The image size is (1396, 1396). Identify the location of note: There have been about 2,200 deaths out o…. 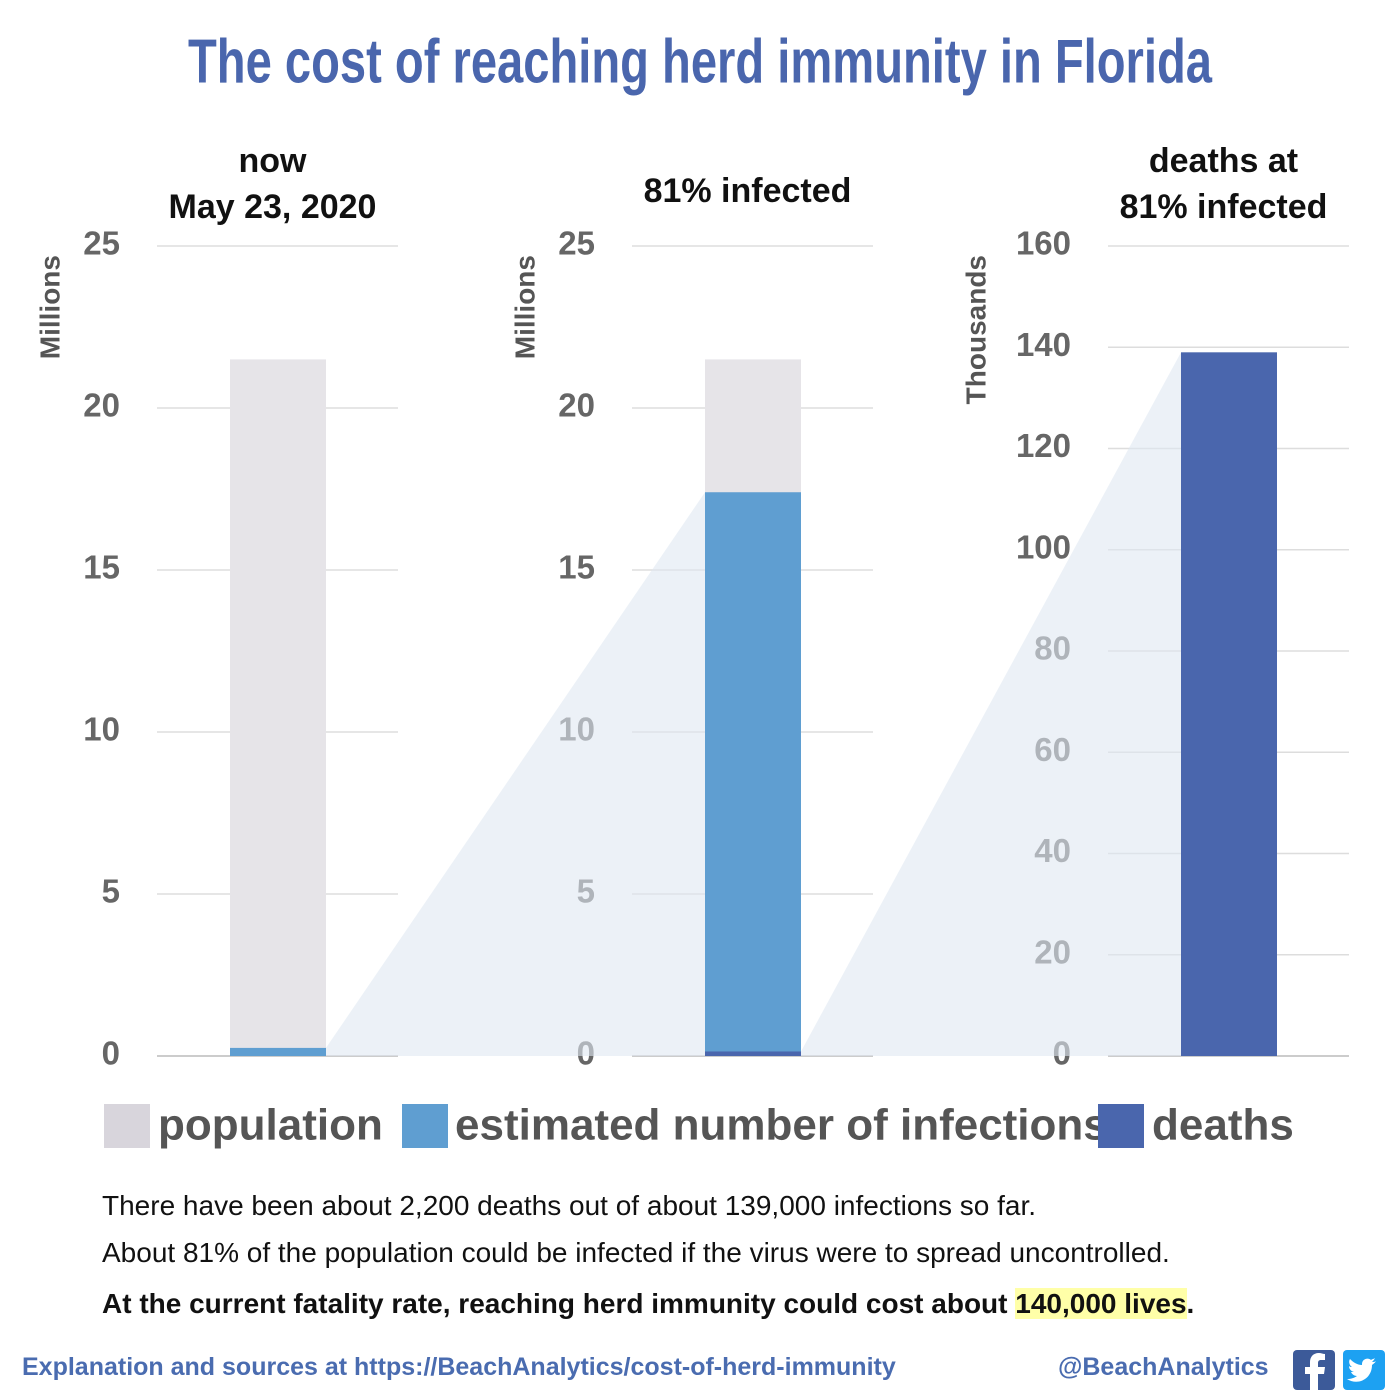
(569, 1205).